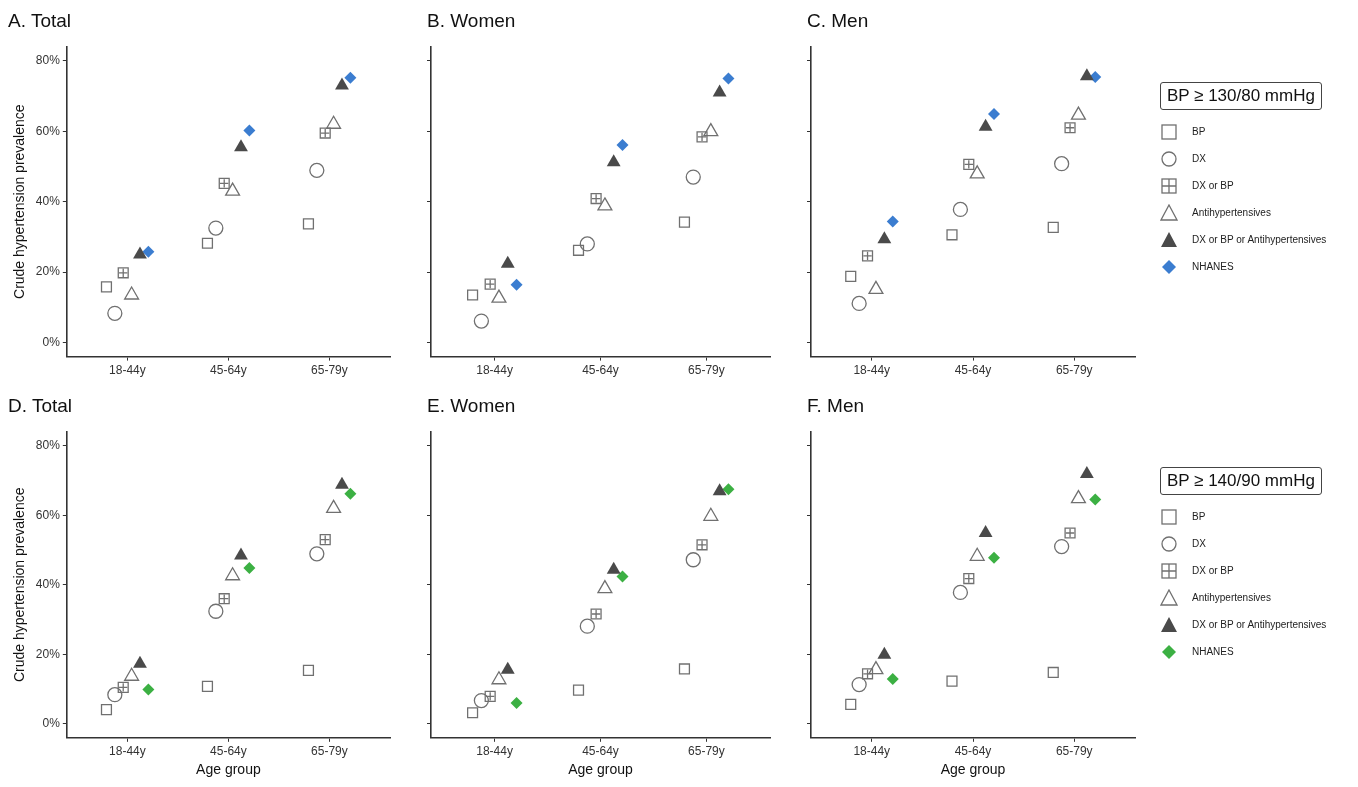  What do you see at coordinates (1241, 96) in the screenshot?
I see `legend-title: BP ≥ 130/80 mmHg` at bounding box center [1241, 96].